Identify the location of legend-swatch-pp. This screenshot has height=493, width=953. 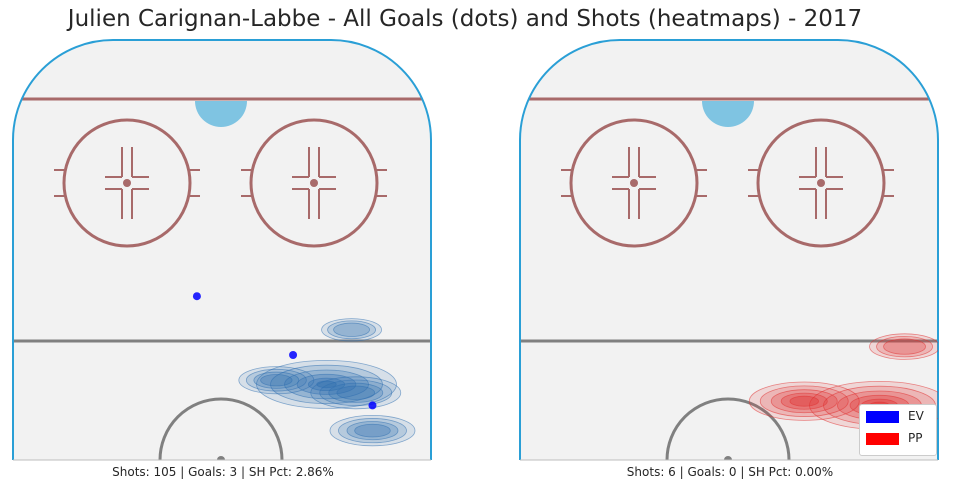
(882, 439).